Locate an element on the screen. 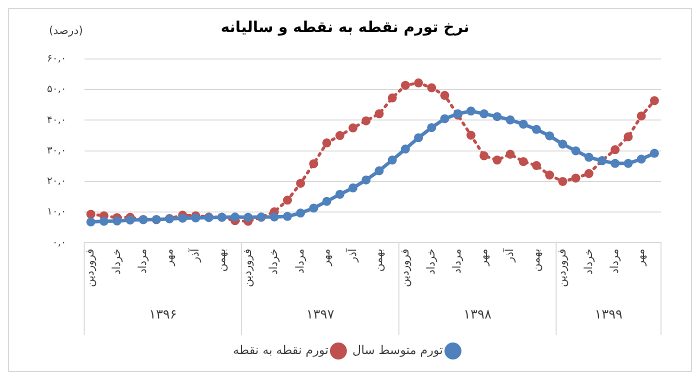  y-tick-label: ۱۰,۰ is located at coordinates (56, 212).